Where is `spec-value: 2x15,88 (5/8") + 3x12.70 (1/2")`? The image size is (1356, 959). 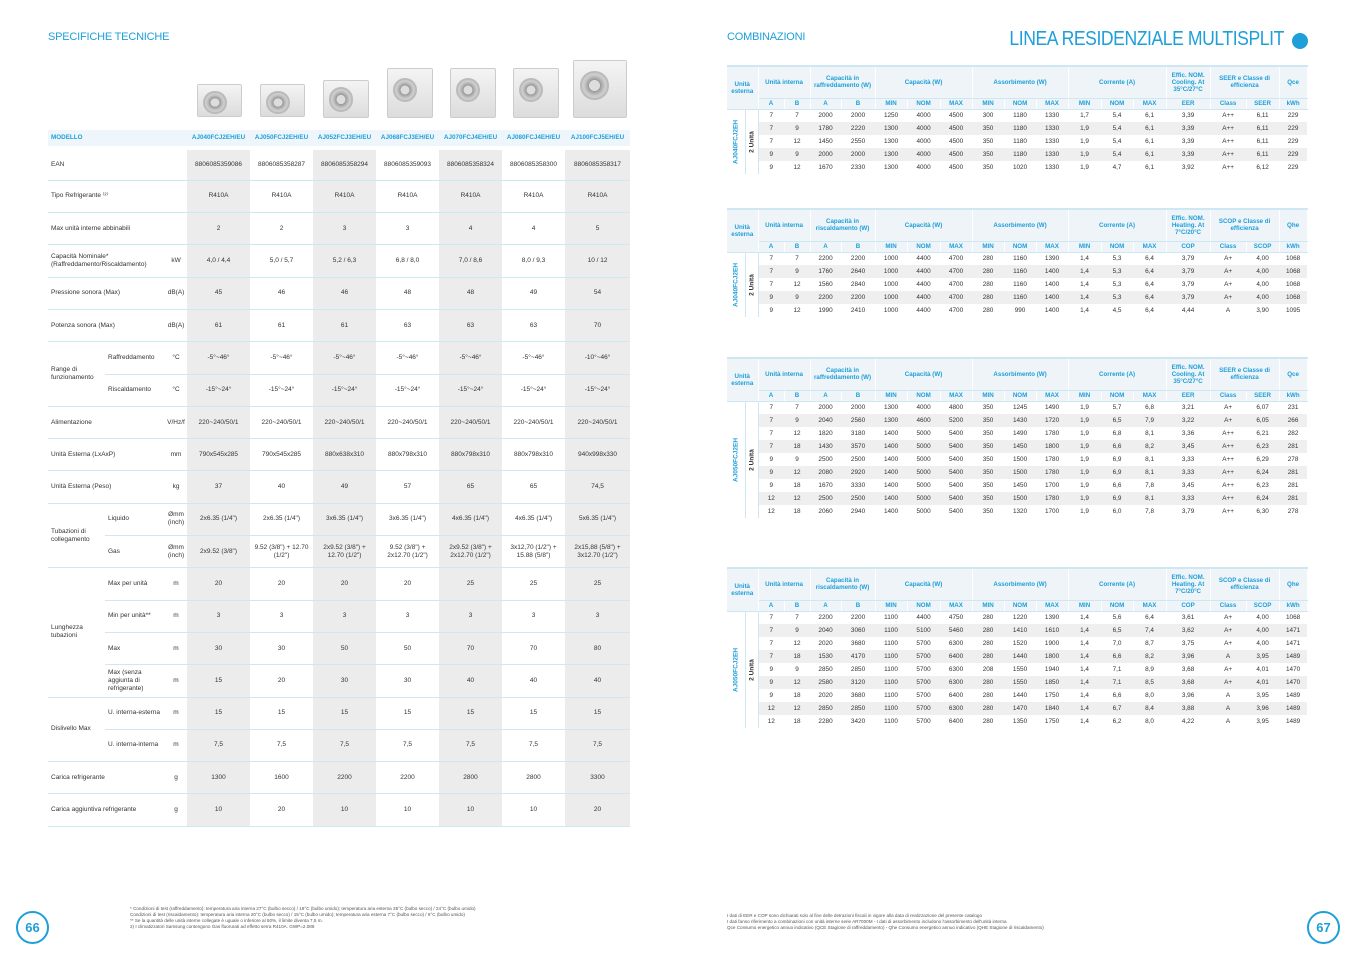
spec-value: 2x15,88 (5/8") + 3x12.70 (1/2") is located at coordinates (598, 552).